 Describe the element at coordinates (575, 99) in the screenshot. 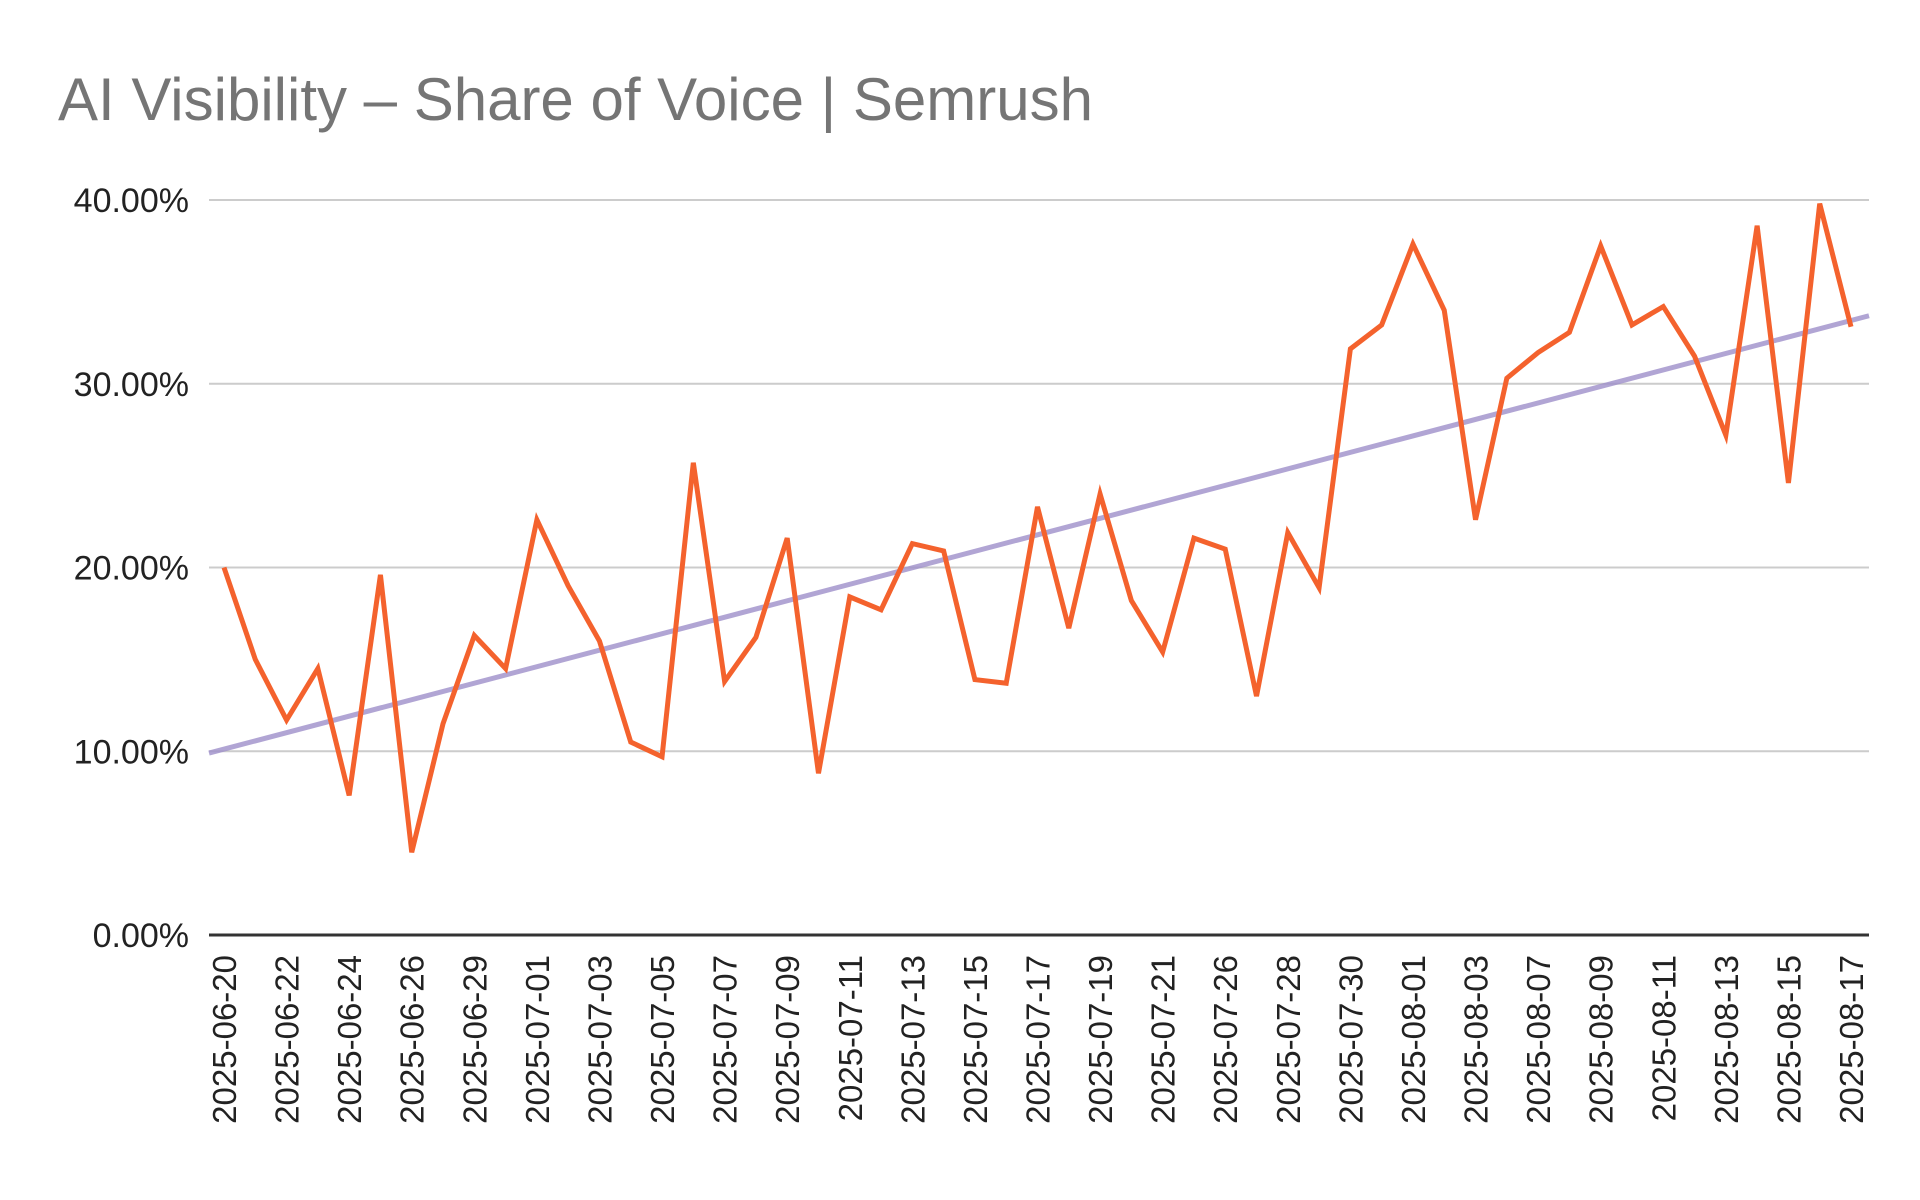

I see `chart-title: AI Visibility – Share of Voice | Semrush` at that location.